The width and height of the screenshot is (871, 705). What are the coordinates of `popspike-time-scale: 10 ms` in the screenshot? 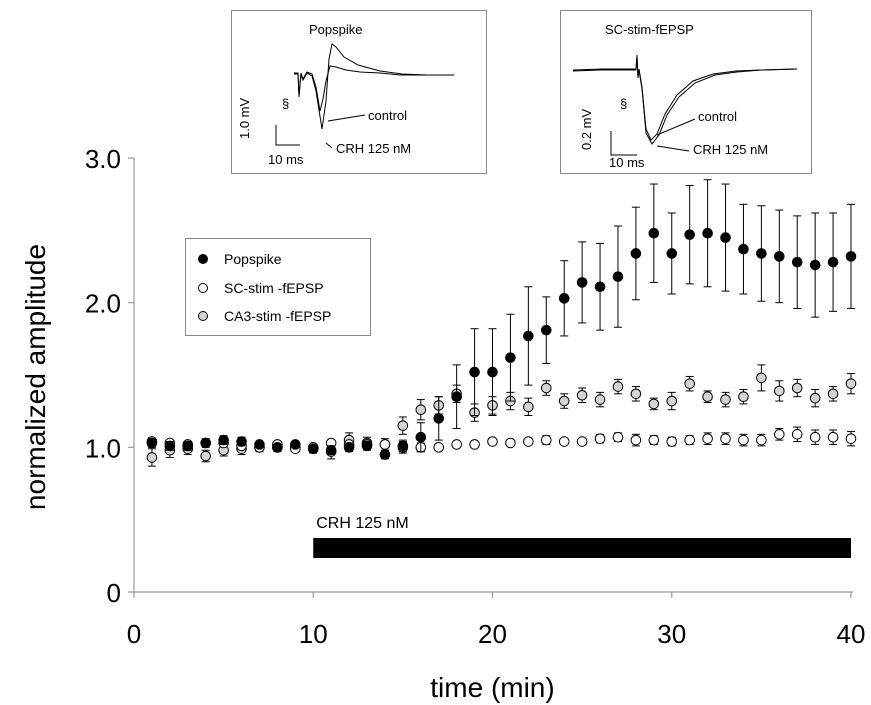 It's located at (286, 159).